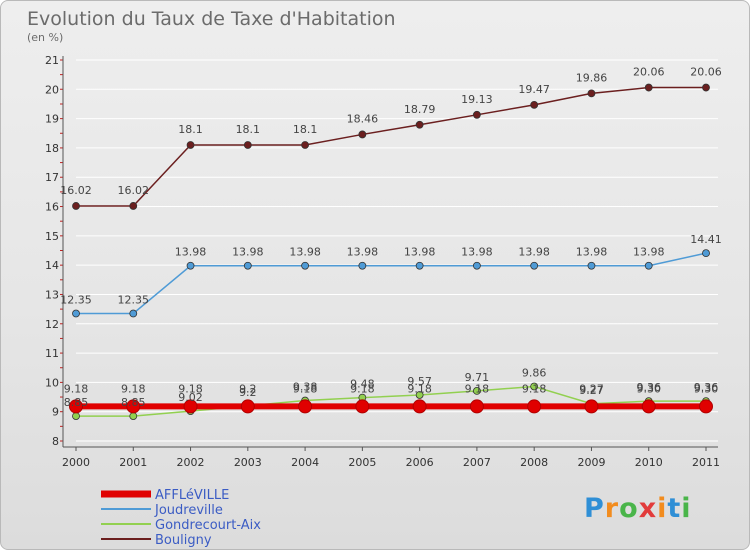 Image resolution: width=750 pixels, height=550 pixels. What do you see at coordinates (52, 382) in the screenshot?
I see `y-tick-label: 10` at bounding box center [52, 382].